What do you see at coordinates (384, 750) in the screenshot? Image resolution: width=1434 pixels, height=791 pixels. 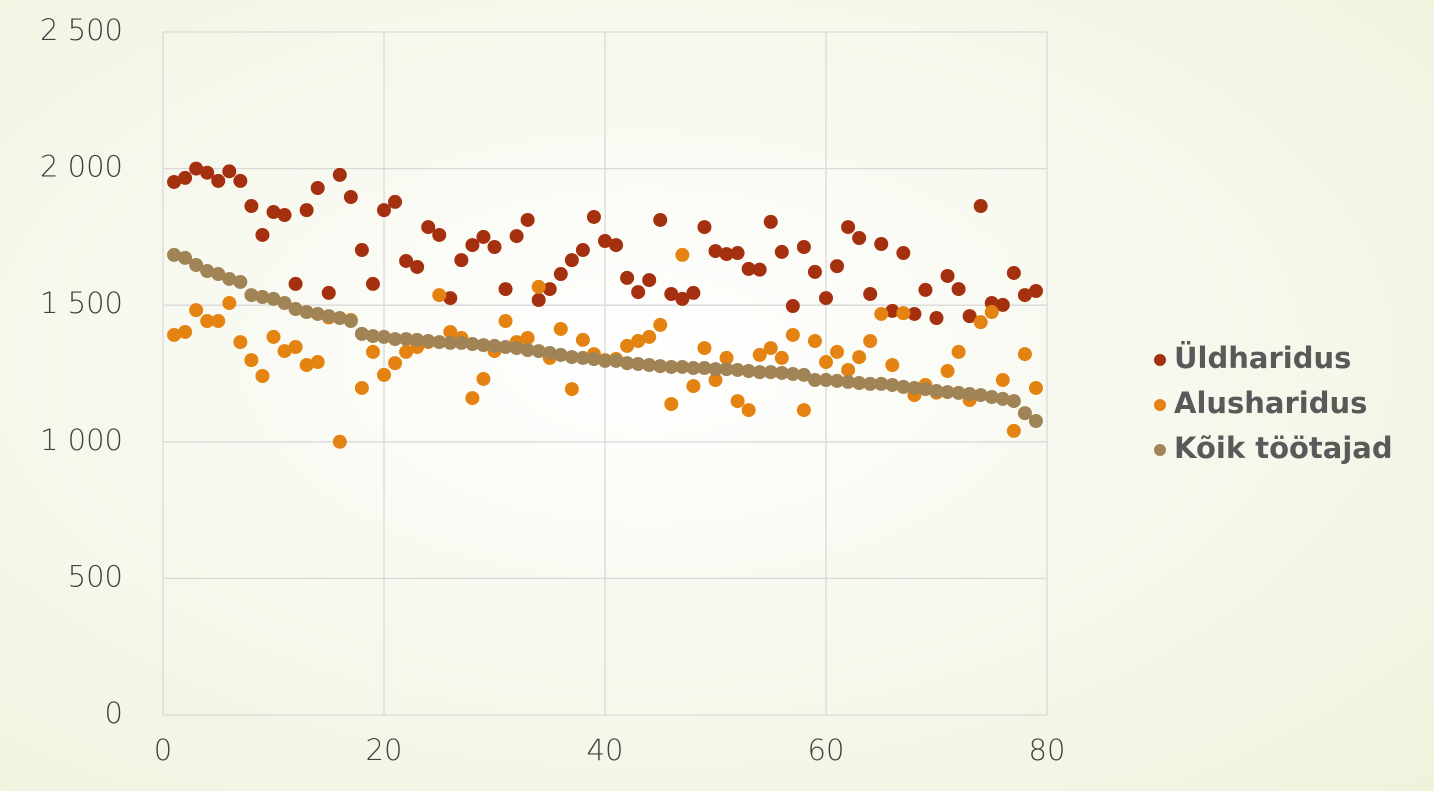 I see `x-tick-label: 20` at bounding box center [384, 750].